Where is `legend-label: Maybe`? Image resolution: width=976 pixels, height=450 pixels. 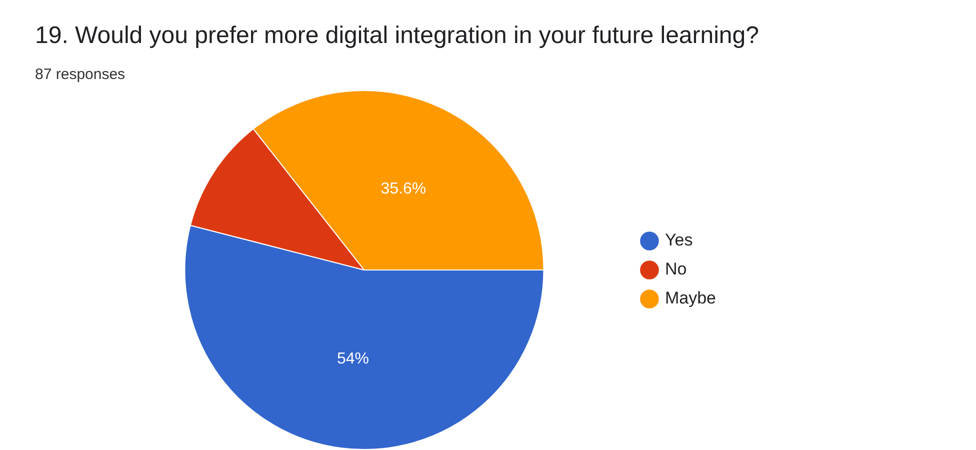 legend-label: Maybe is located at coordinates (690, 298).